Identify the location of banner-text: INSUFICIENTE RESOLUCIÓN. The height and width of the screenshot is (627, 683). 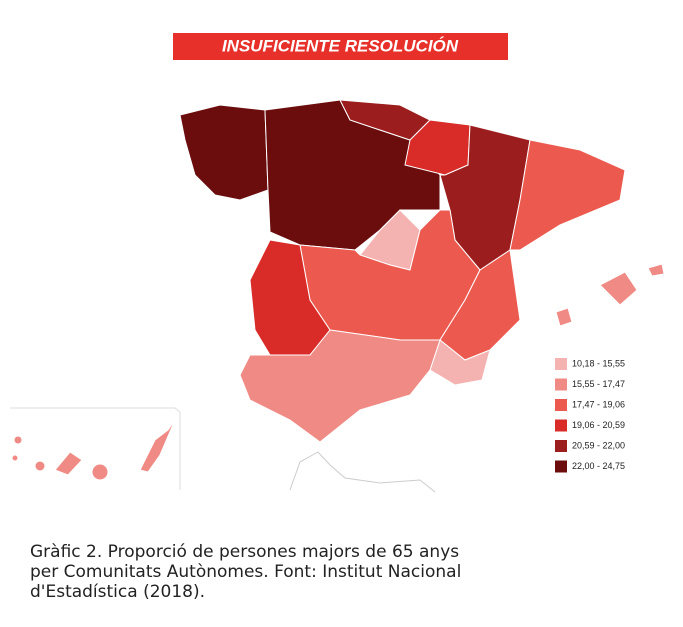
(340, 45).